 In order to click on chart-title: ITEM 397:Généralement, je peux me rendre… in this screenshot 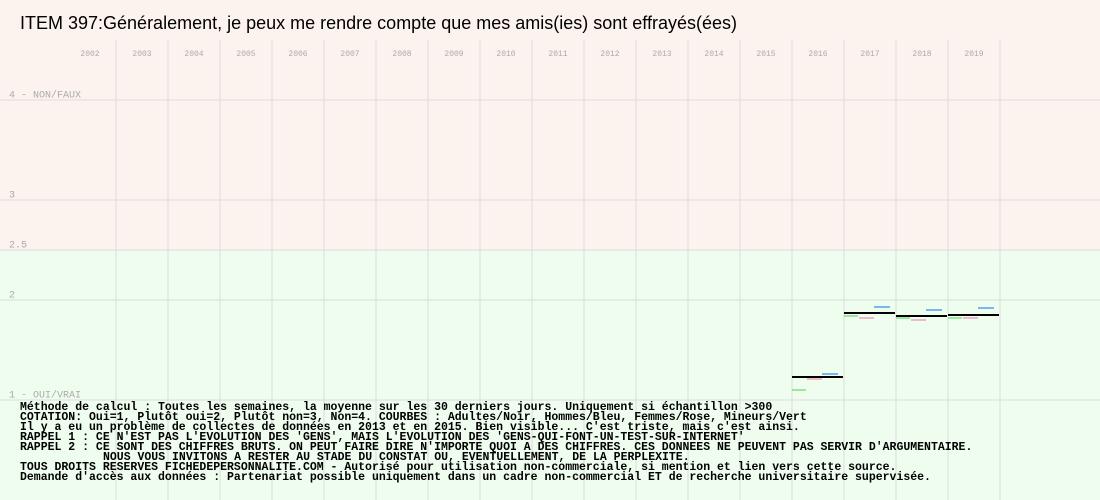, I will do `click(378, 23)`.